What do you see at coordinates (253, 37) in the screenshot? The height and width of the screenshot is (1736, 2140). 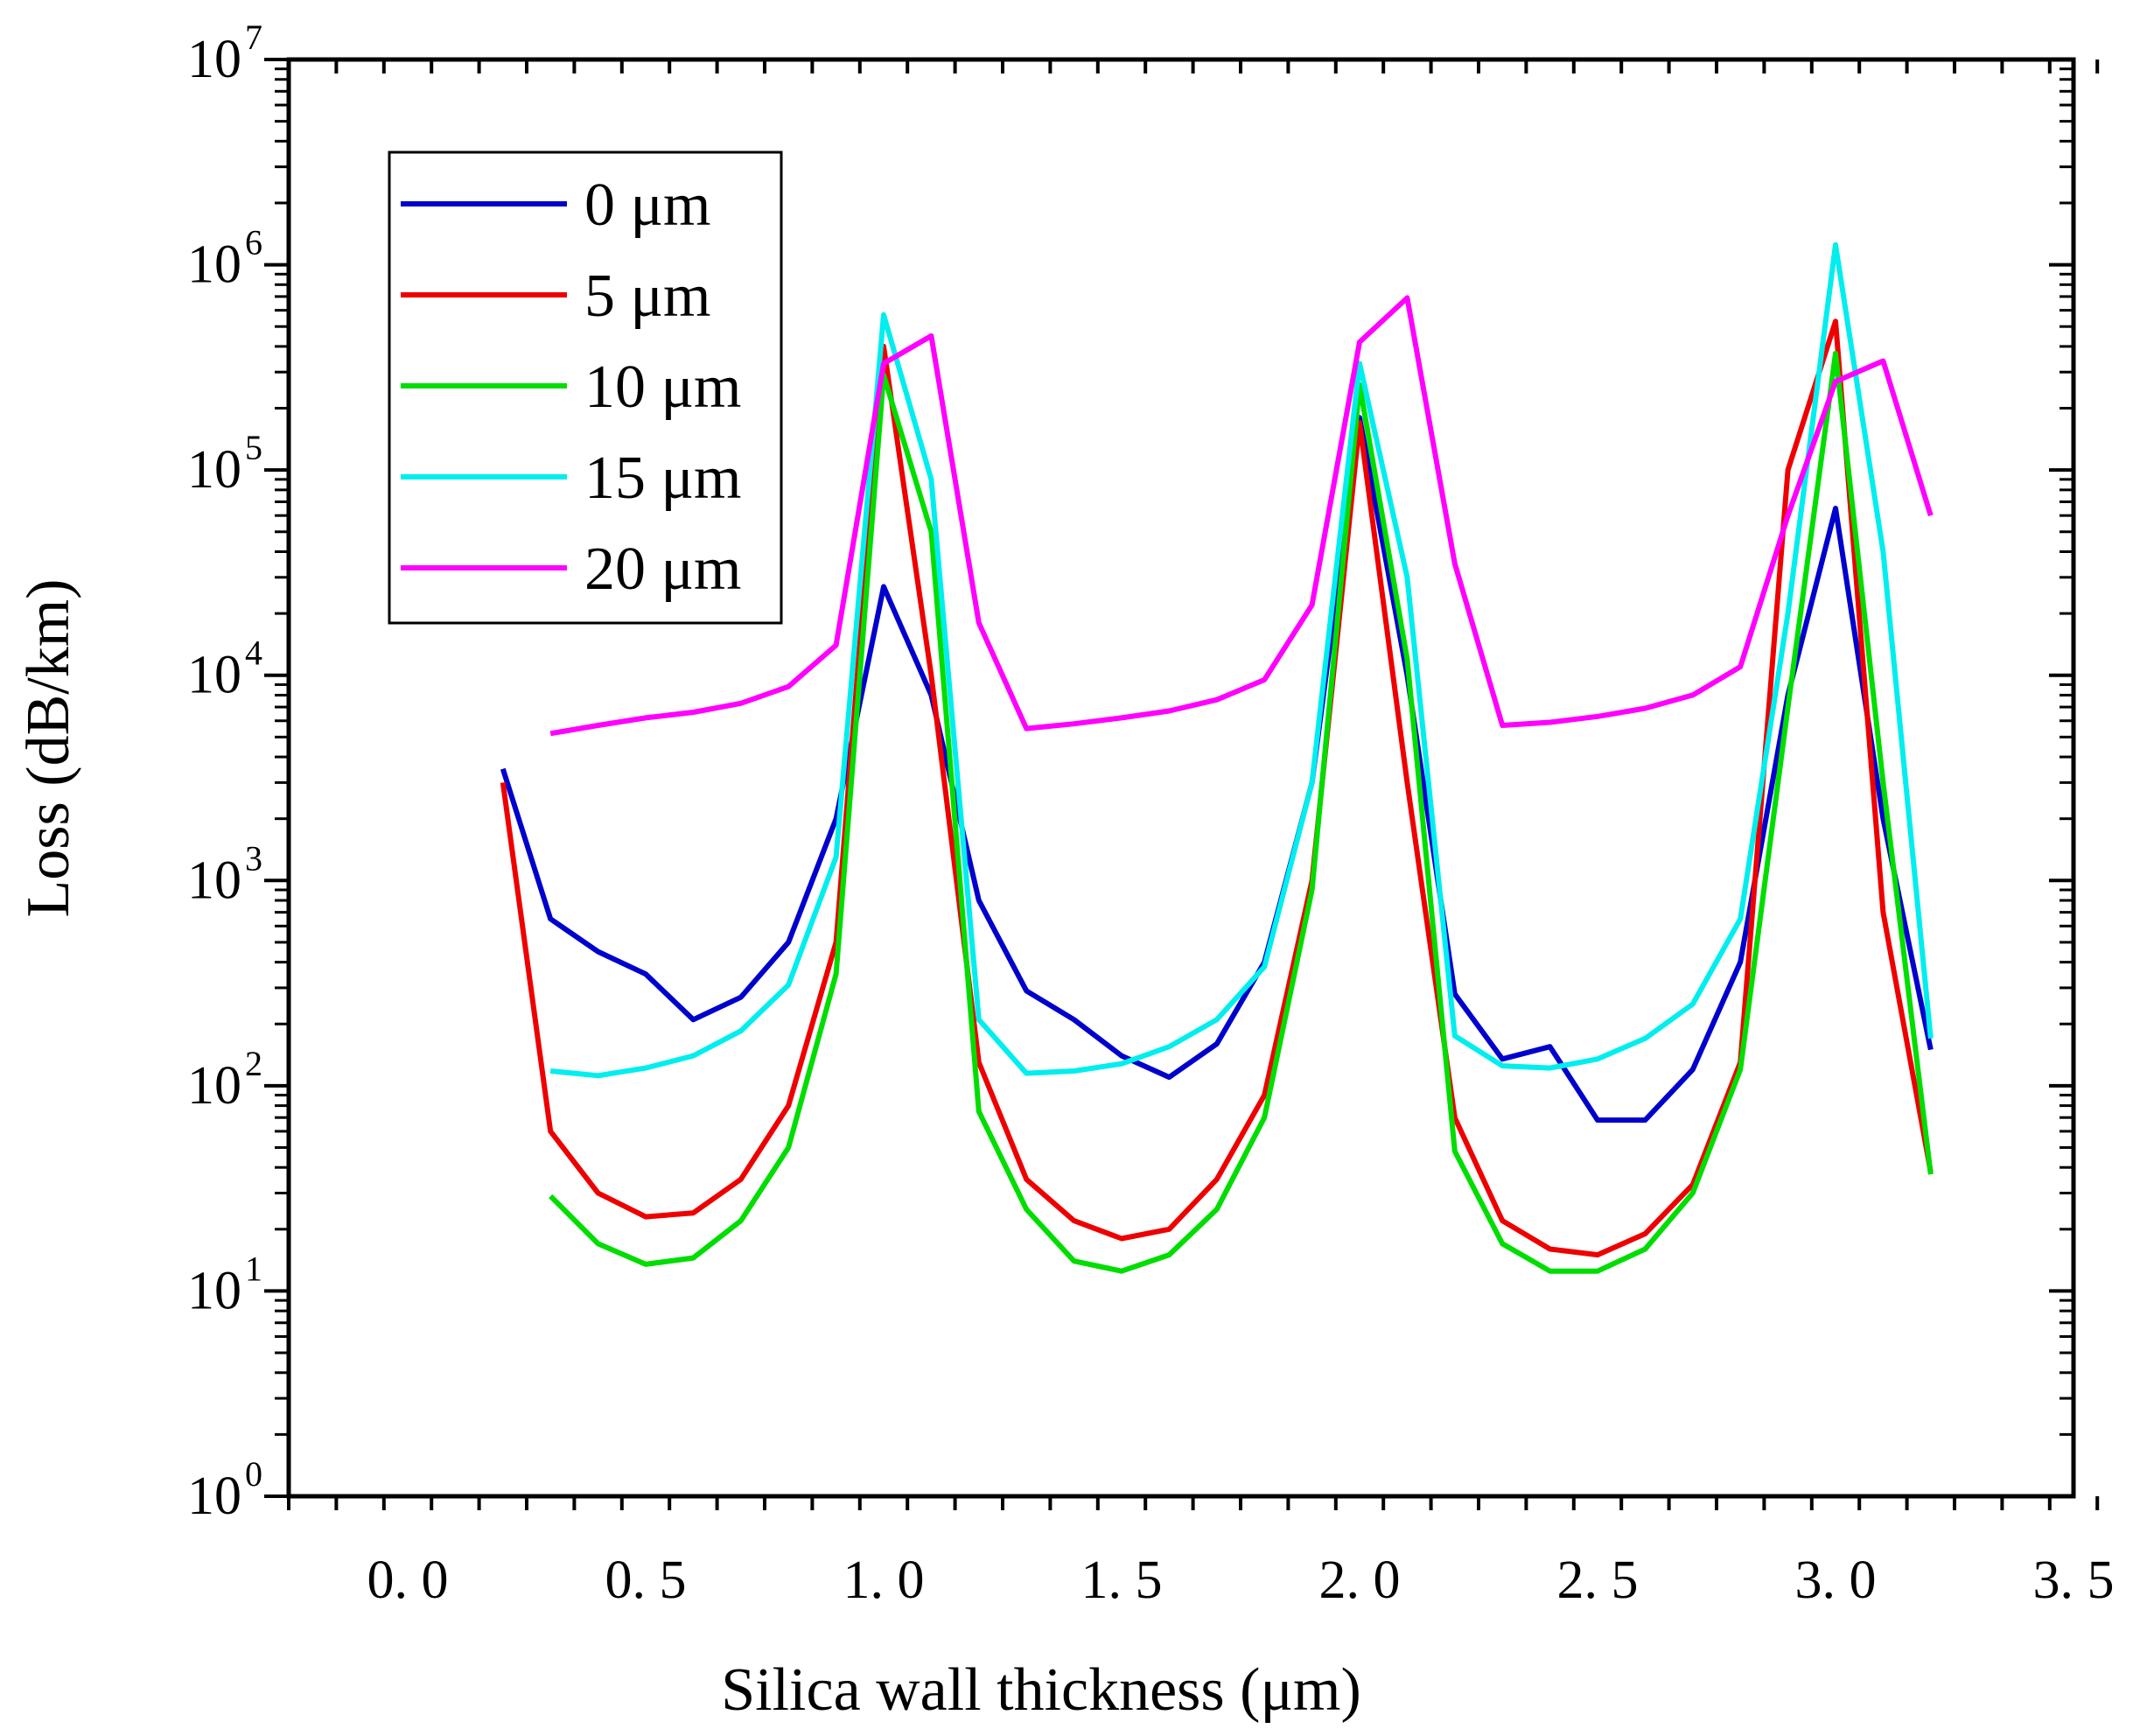 I see `y-tick-exponent: 7` at bounding box center [253, 37].